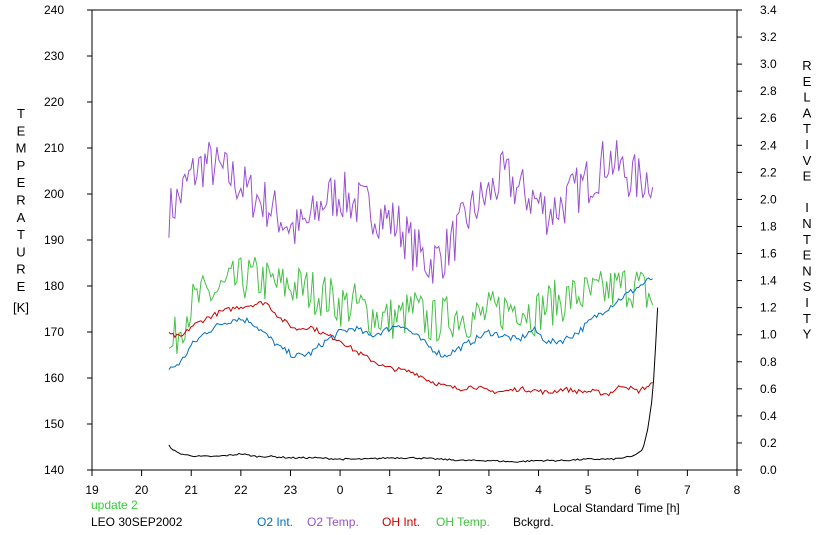 The height and width of the screenshot is (535, 828). Describe the element at coordinates (241, 490) in the screenshot. I see `x-tick-label: 22` at that location.